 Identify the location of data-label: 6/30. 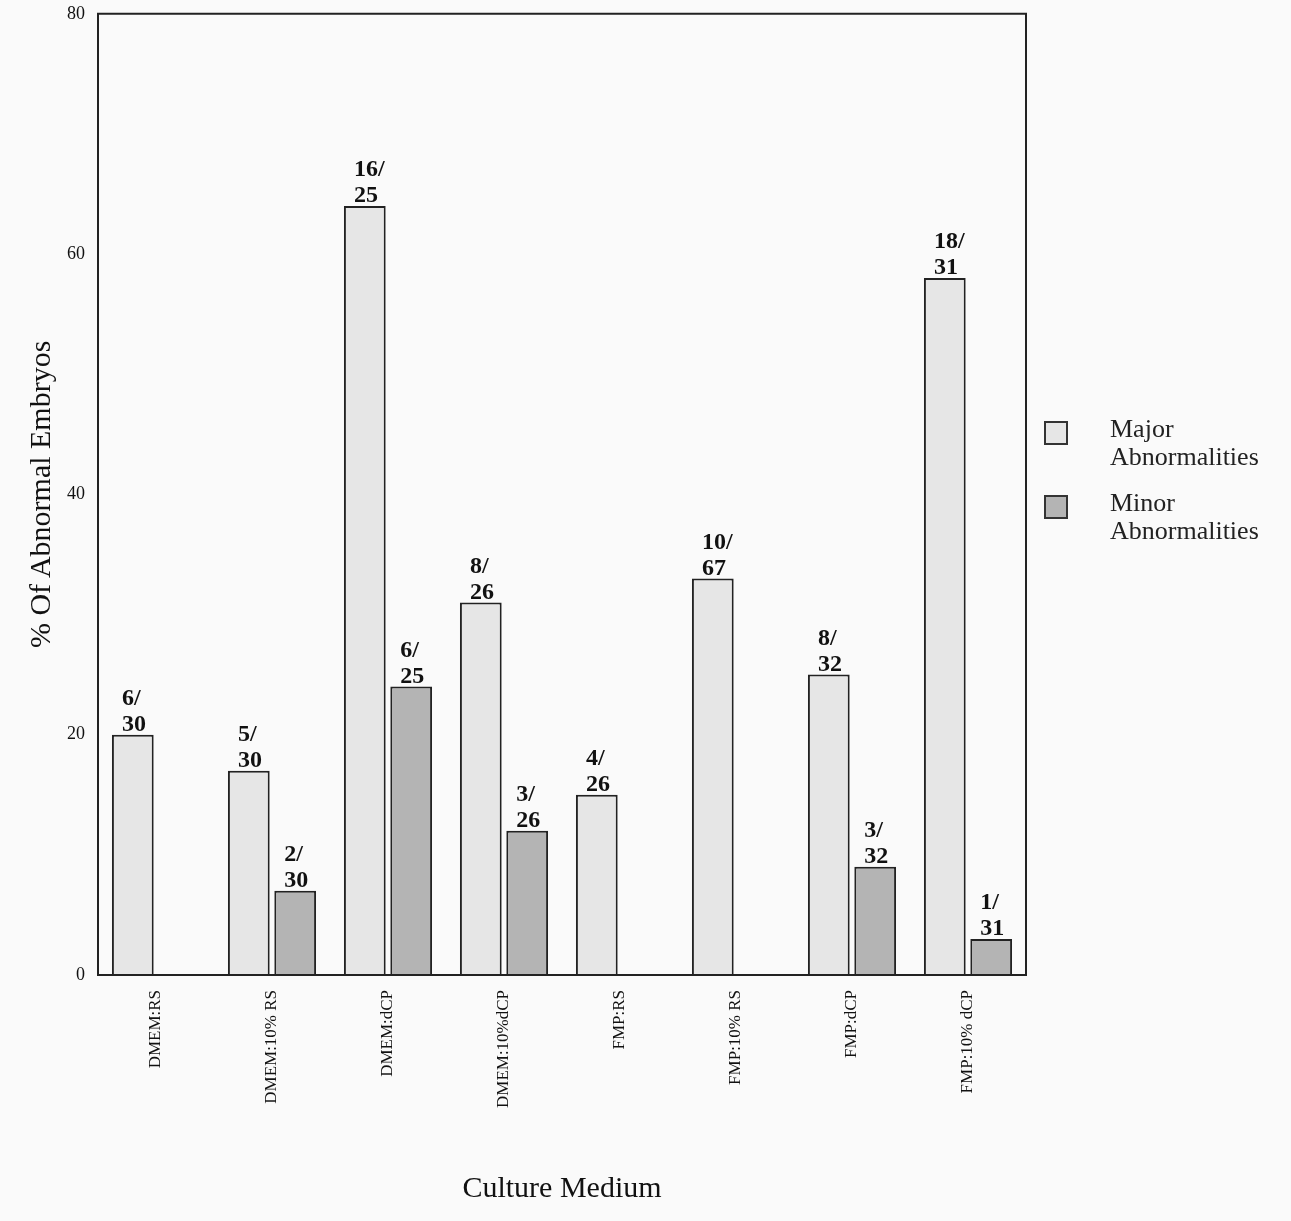
(133, 709).